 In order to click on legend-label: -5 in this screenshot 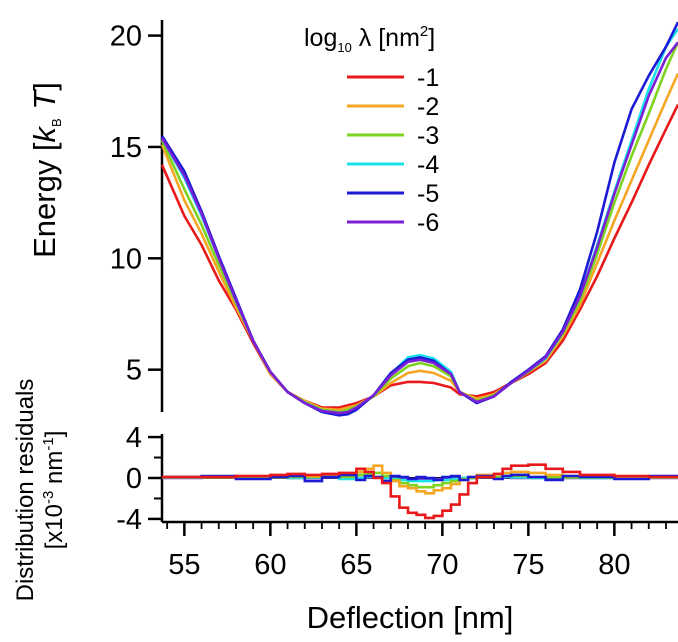, I will do `click(428, 194)`.